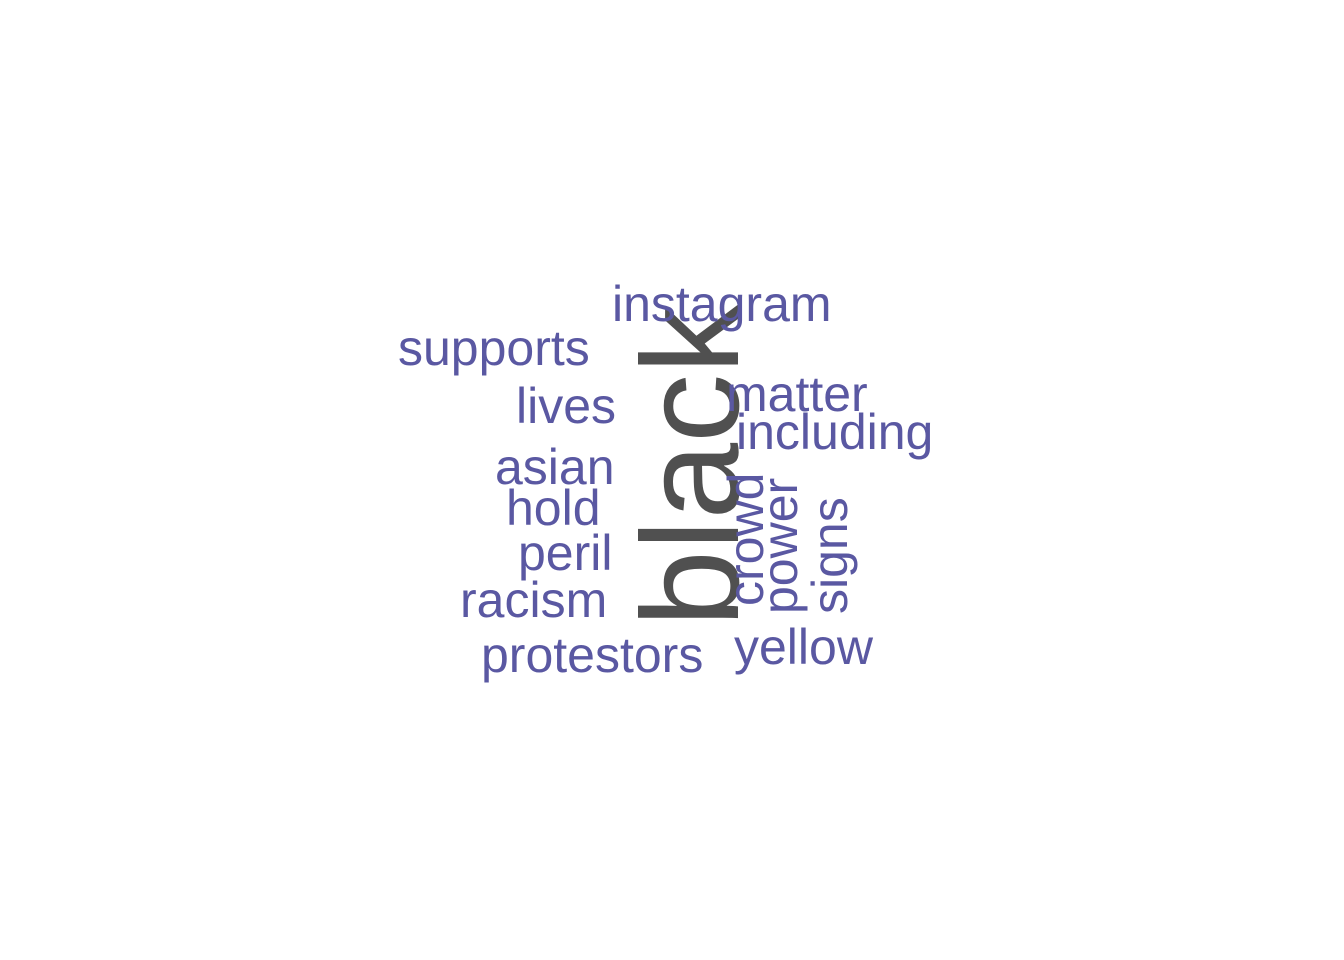 This screenshot has width=1344, height=960. What do you see at coordinates (534, 600) in the screenshot?
I see `word-racism: racism` at bounding box center [534, 600].